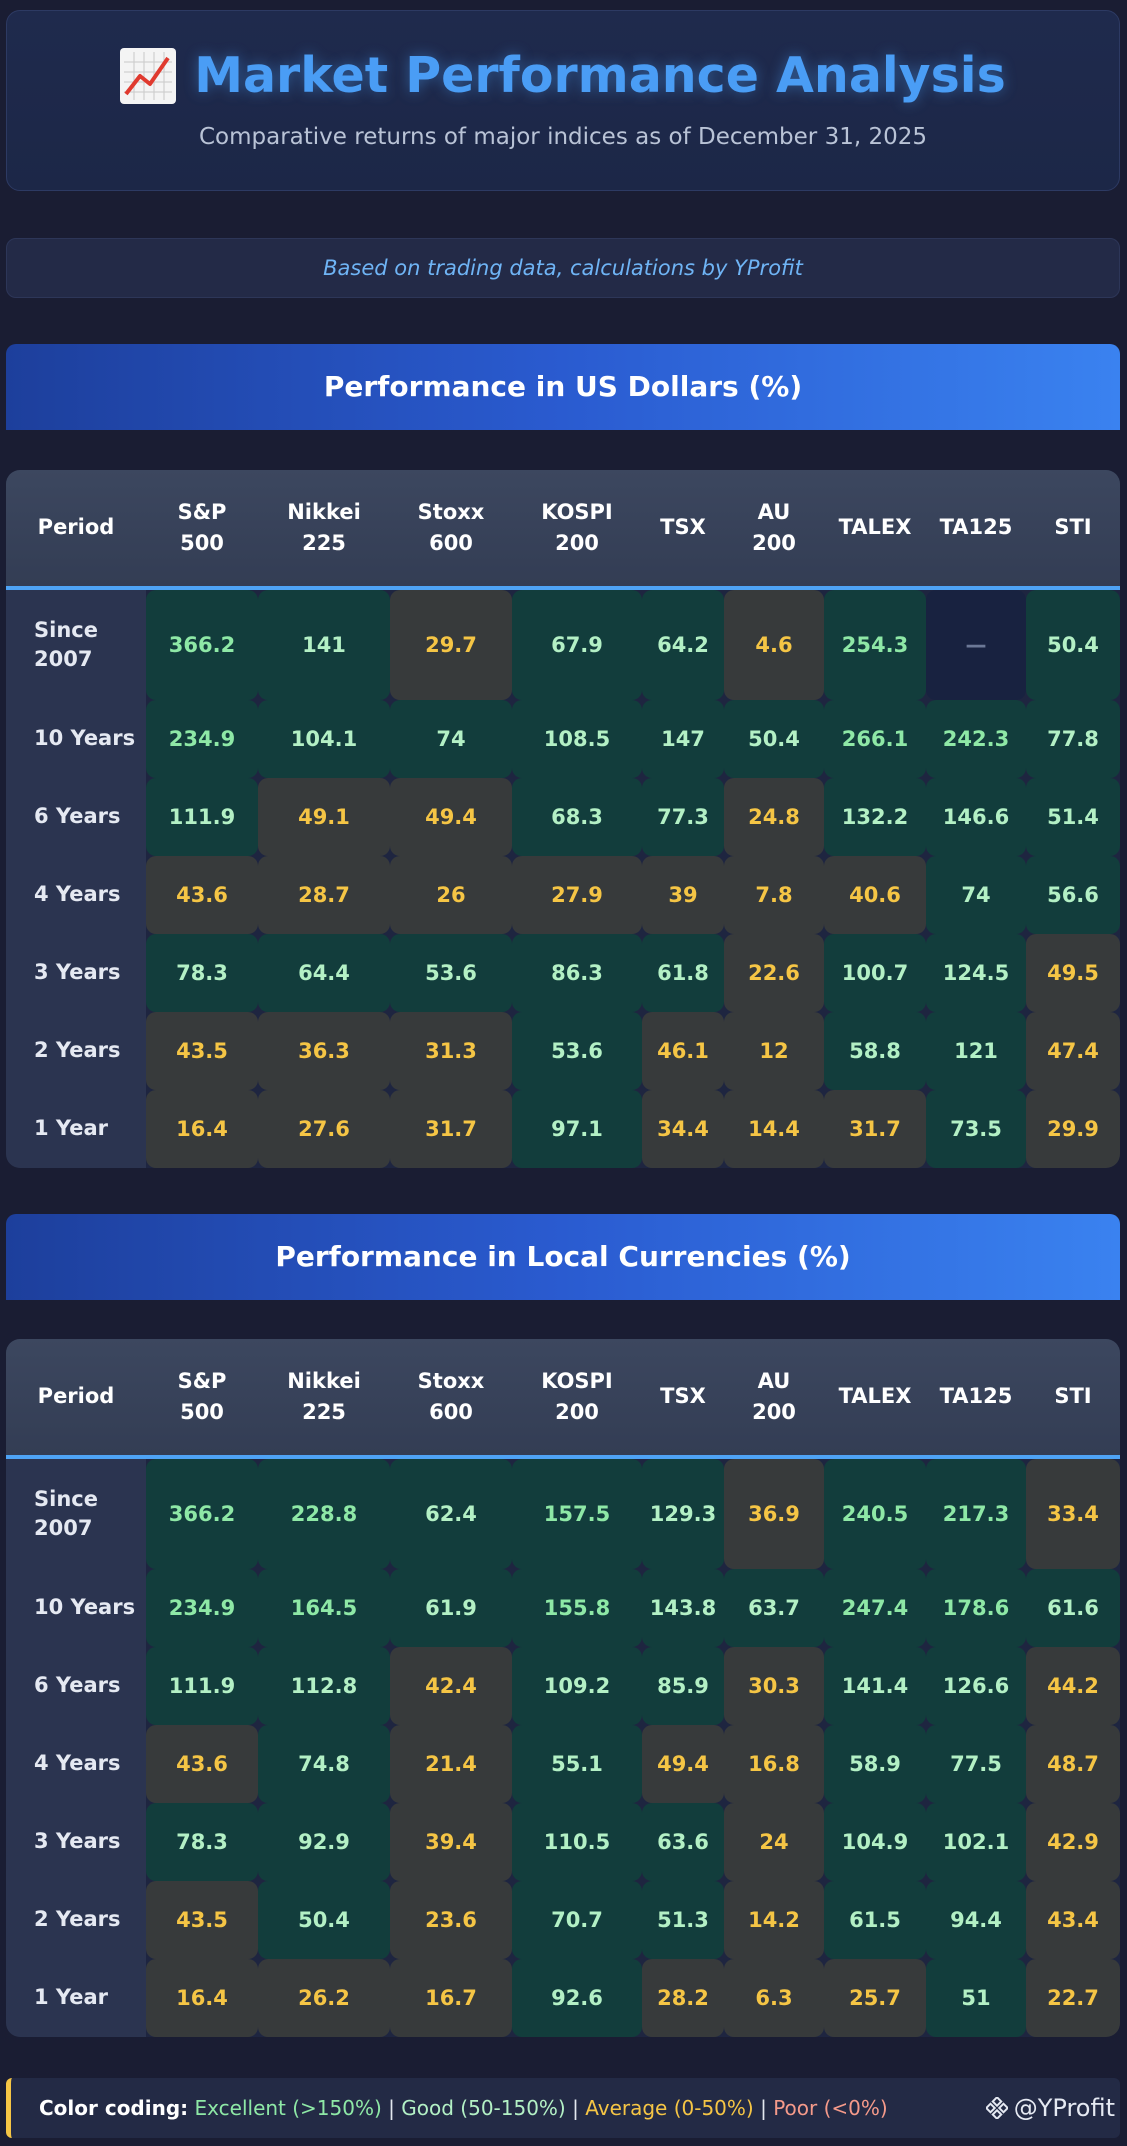 This screenshot has width=1127, height=2146. What do you see at coordinates (976, 817) in the screenshot?
I see `value-cell: 146.6` at bounding box center [976, 817].